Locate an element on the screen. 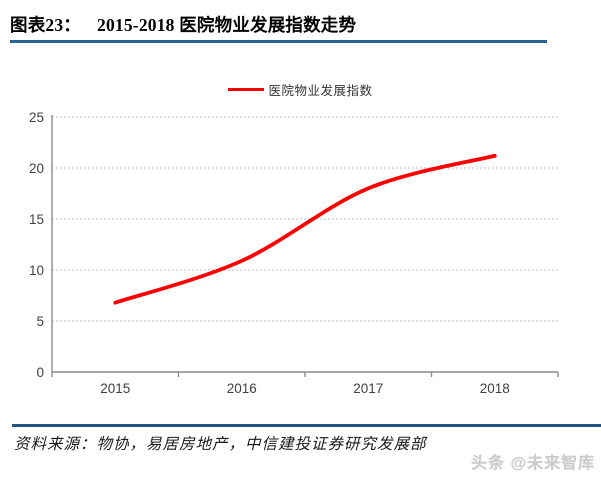  source-note: 资料来源：物协，易居房地产，中信建投证券研究发展部 is located at coordinates (220, 444).